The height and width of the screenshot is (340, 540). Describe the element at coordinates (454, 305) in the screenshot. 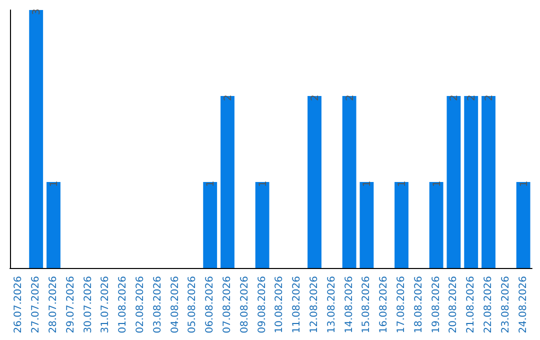

I see `x-tick-label: 20.08.2026` at that location.